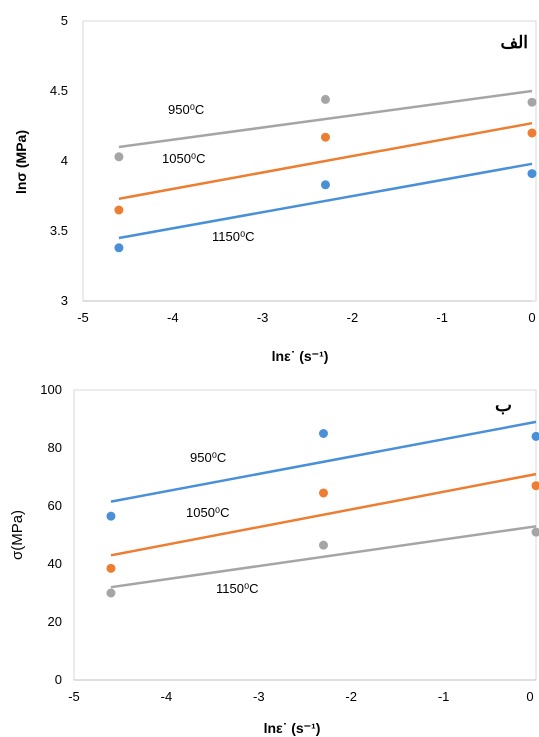  Describe the element at coordinates (292, 728) in the screenshot. I see `chart-b-xlabel: lnε˙ (s⁻¹)` at that location.